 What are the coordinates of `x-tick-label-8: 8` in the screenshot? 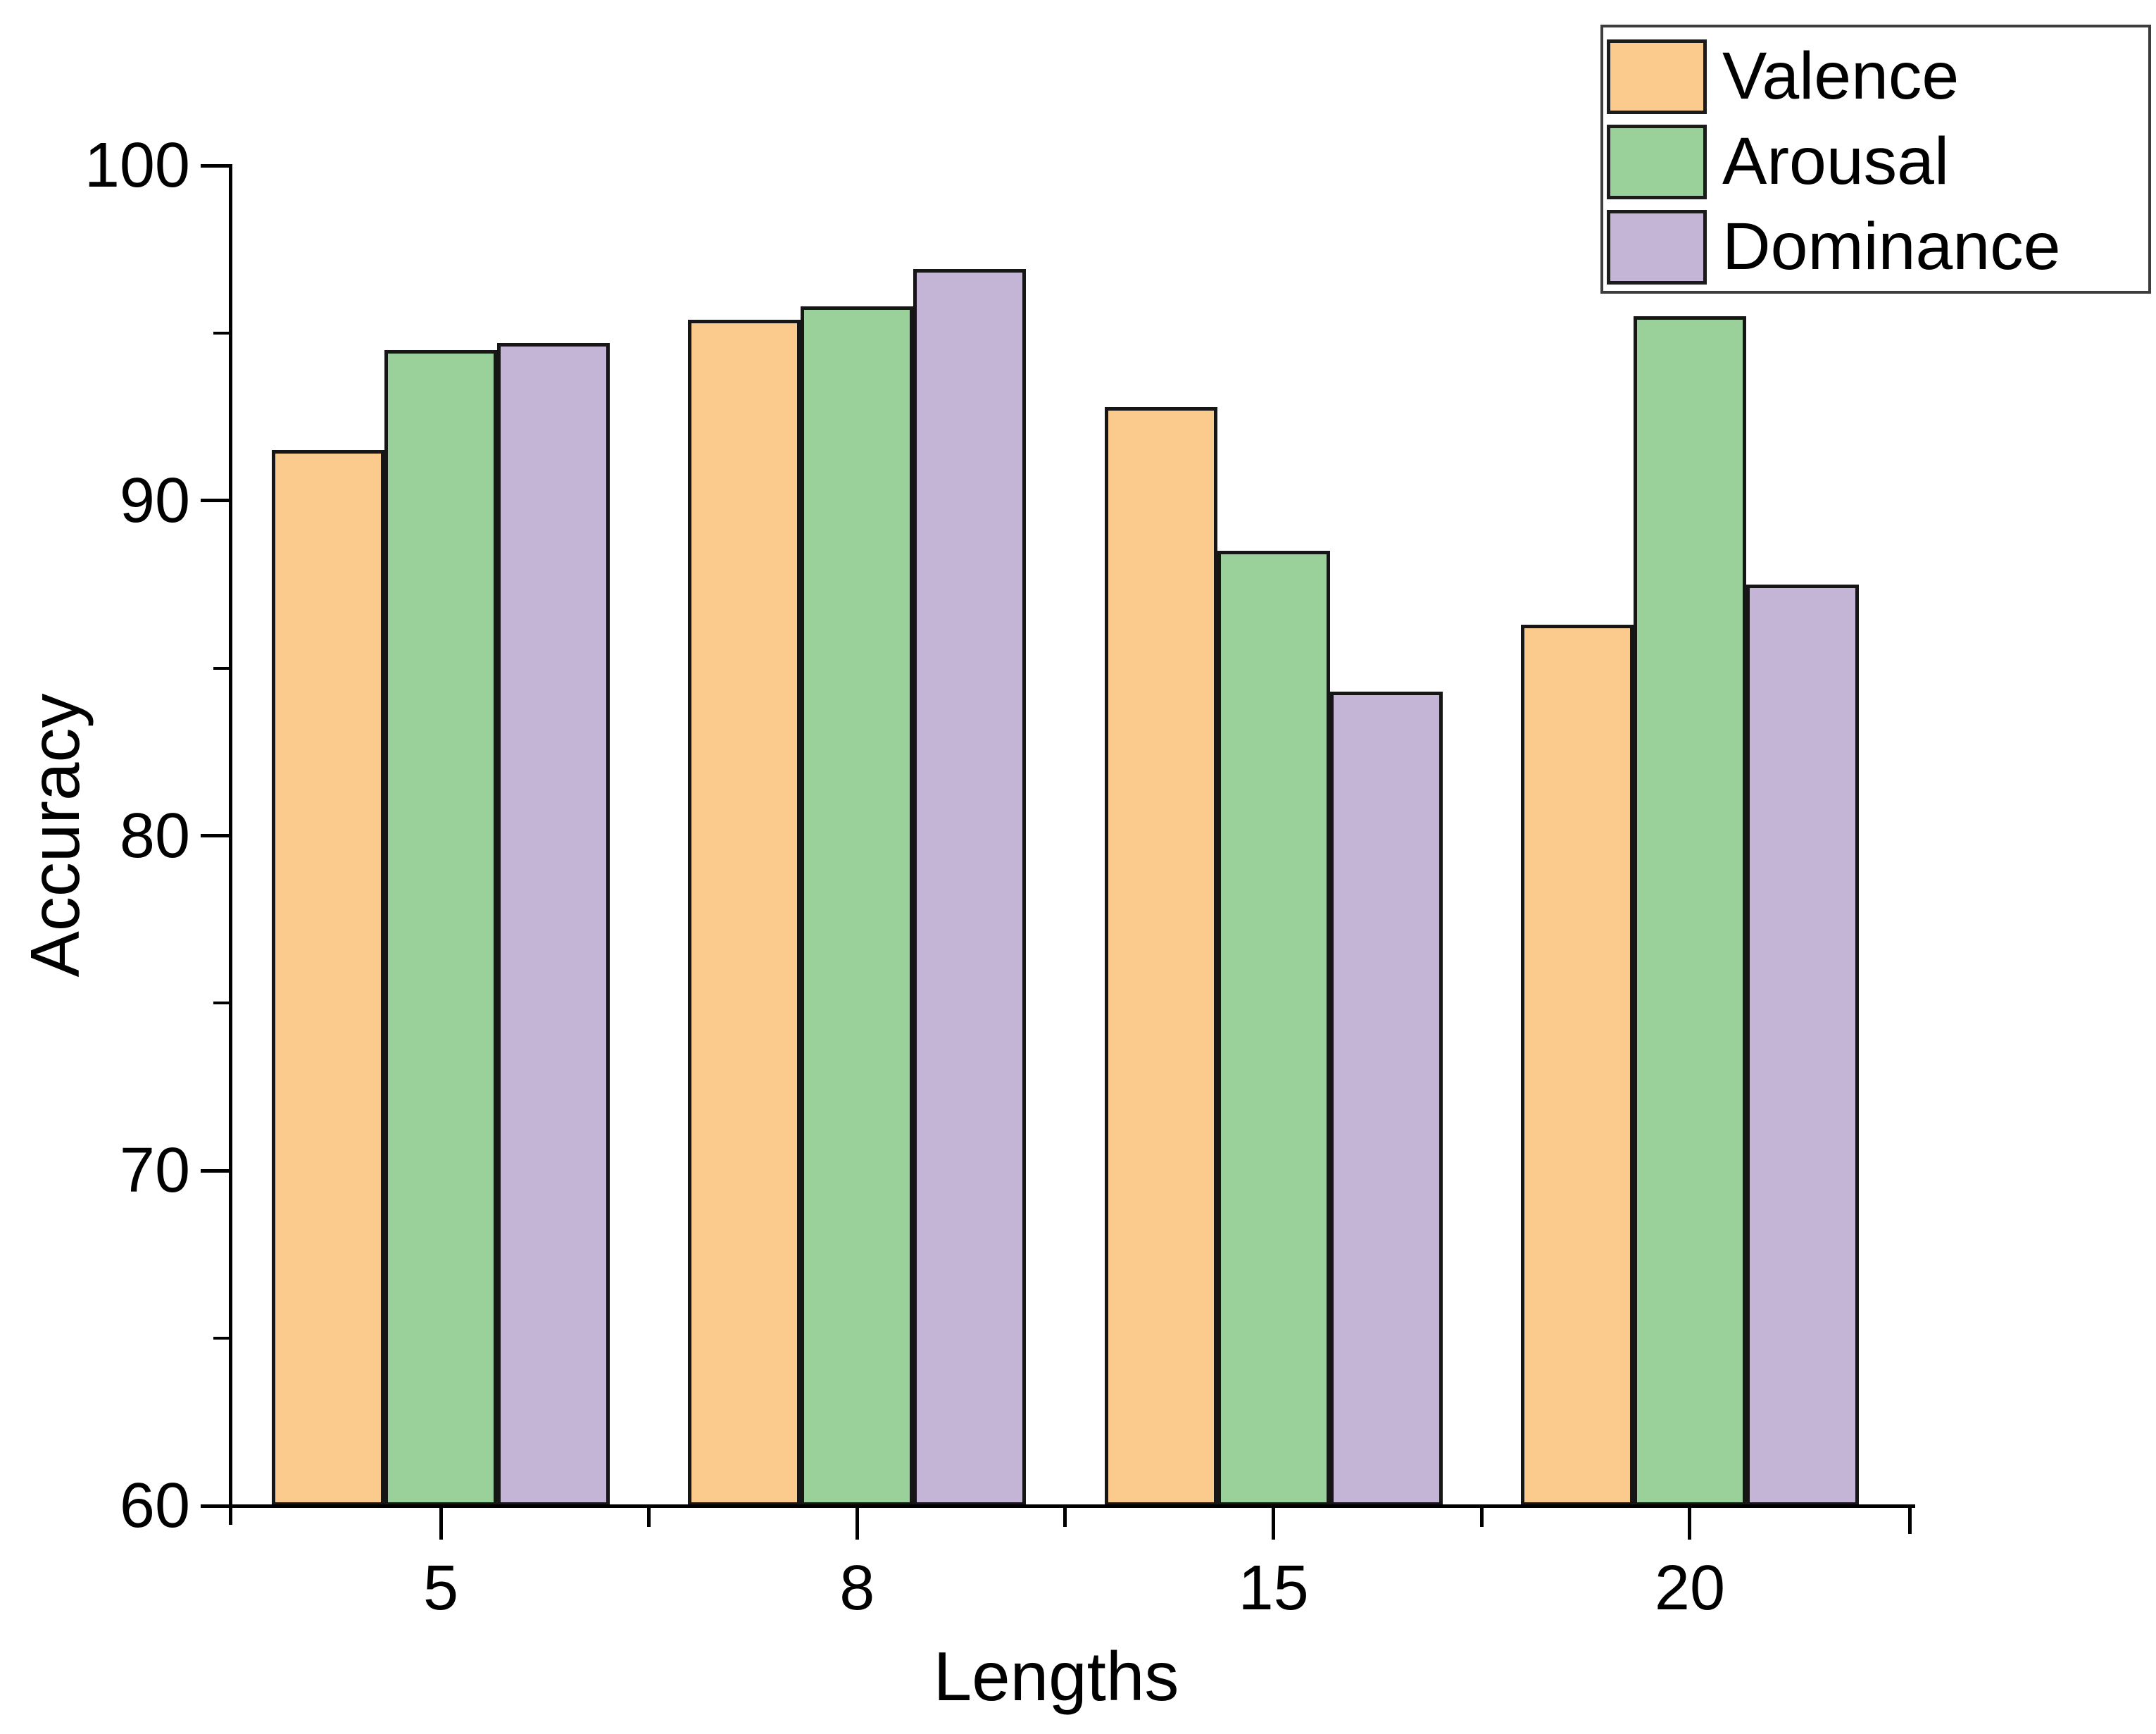 It's located at (857, 1588).